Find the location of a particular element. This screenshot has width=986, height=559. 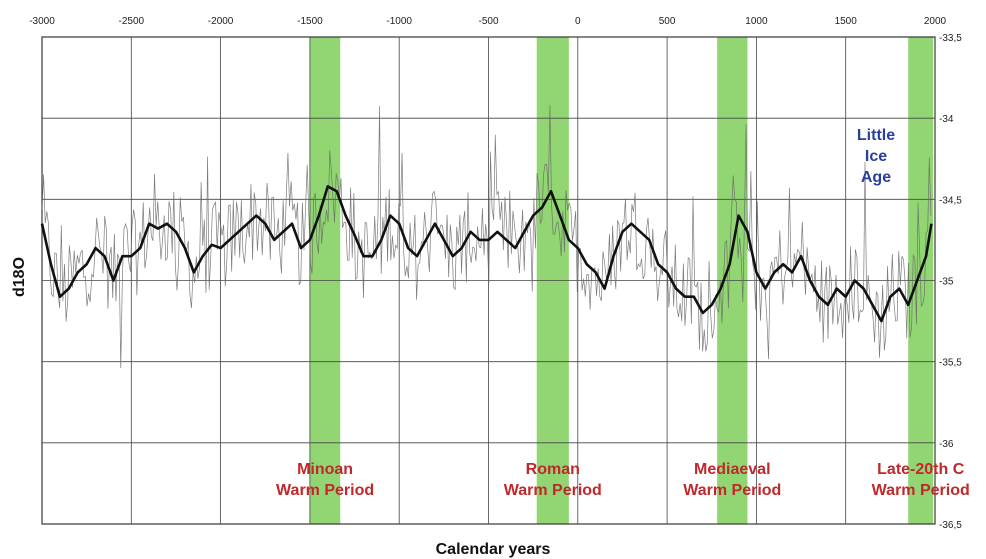

x-tick-label: -500 is located at coordinates (488, 21).